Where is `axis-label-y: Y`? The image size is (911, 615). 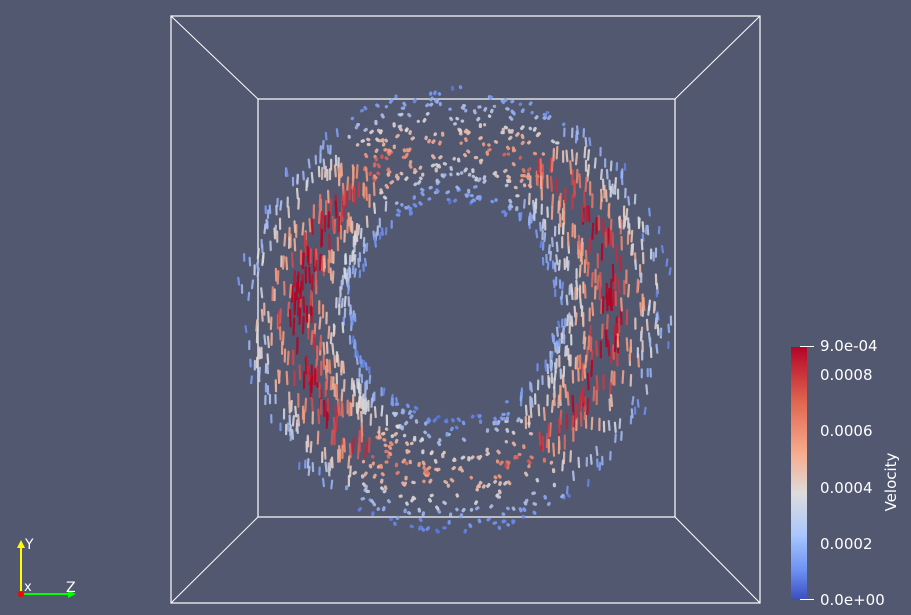 axis-label-y: Y is located at coordinates (29, 545).